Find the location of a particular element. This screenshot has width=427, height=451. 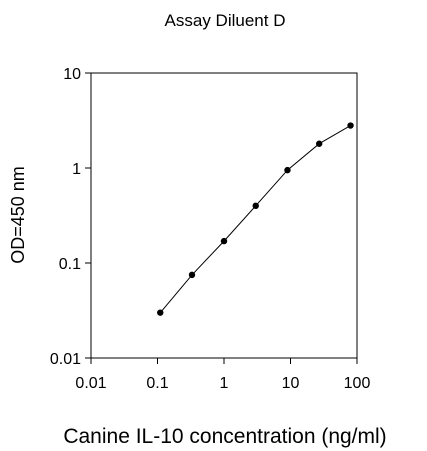

x-axis-label: Canine IL-10 concentration (ng/ml) is located at coordinates (224, 436).